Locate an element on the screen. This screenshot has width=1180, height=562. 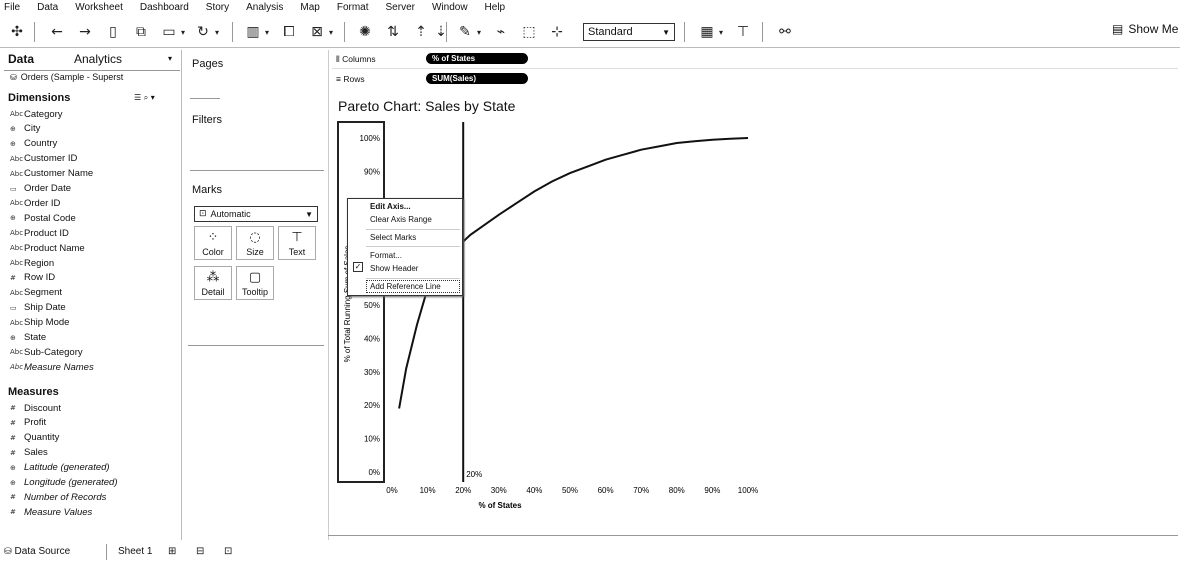
field-sub-category: Abc Sub-Category is located at coordinates (46, 352).